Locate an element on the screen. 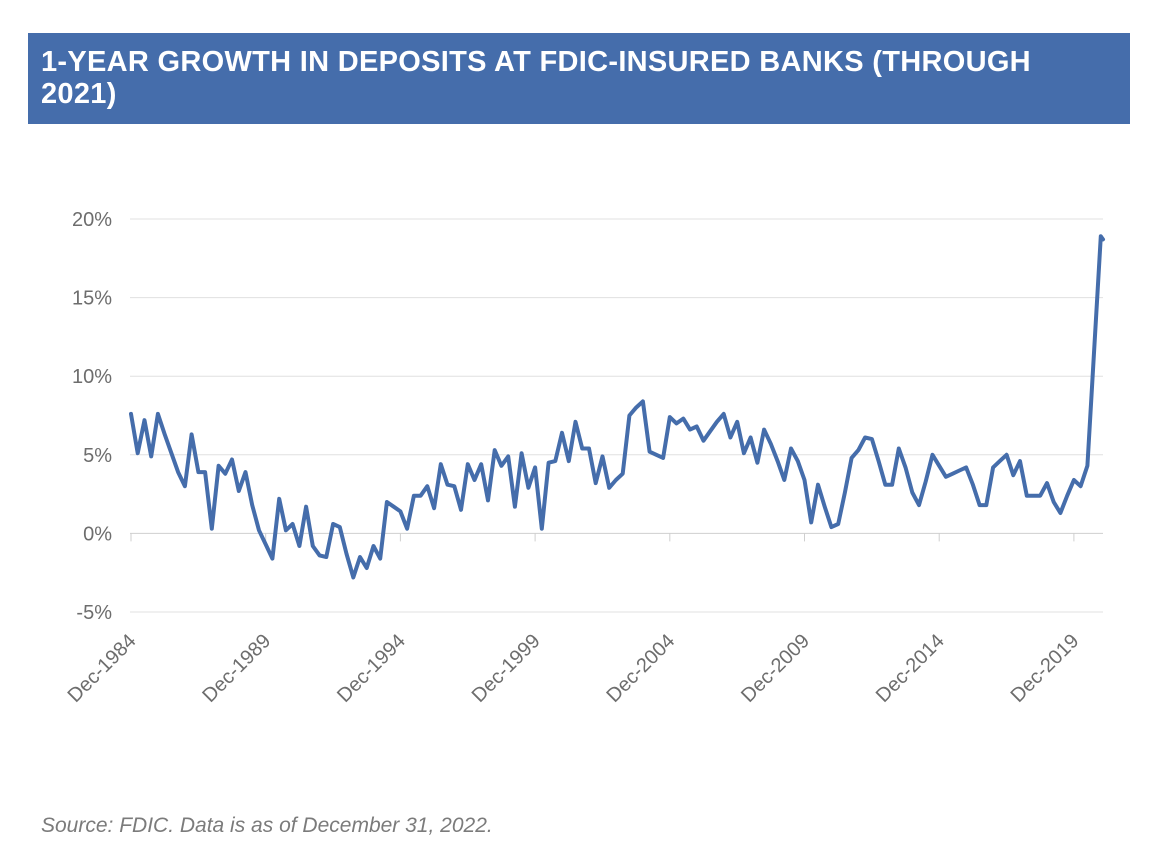  y-tick-label: -5% is located at coordinates (94, 613).